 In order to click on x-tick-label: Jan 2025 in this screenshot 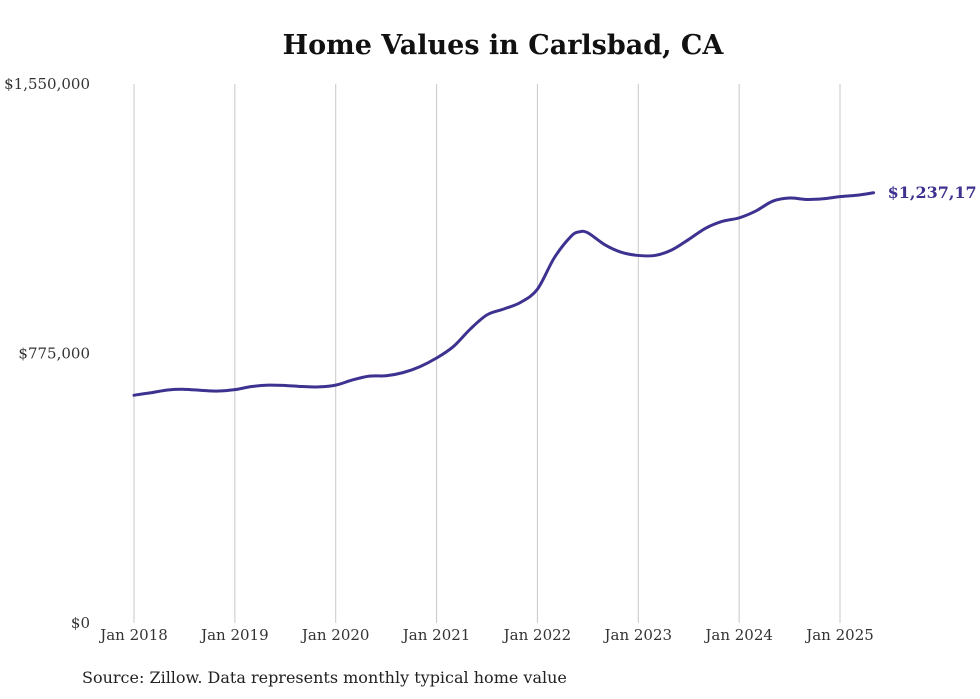, I will do `click(839, 635)`.